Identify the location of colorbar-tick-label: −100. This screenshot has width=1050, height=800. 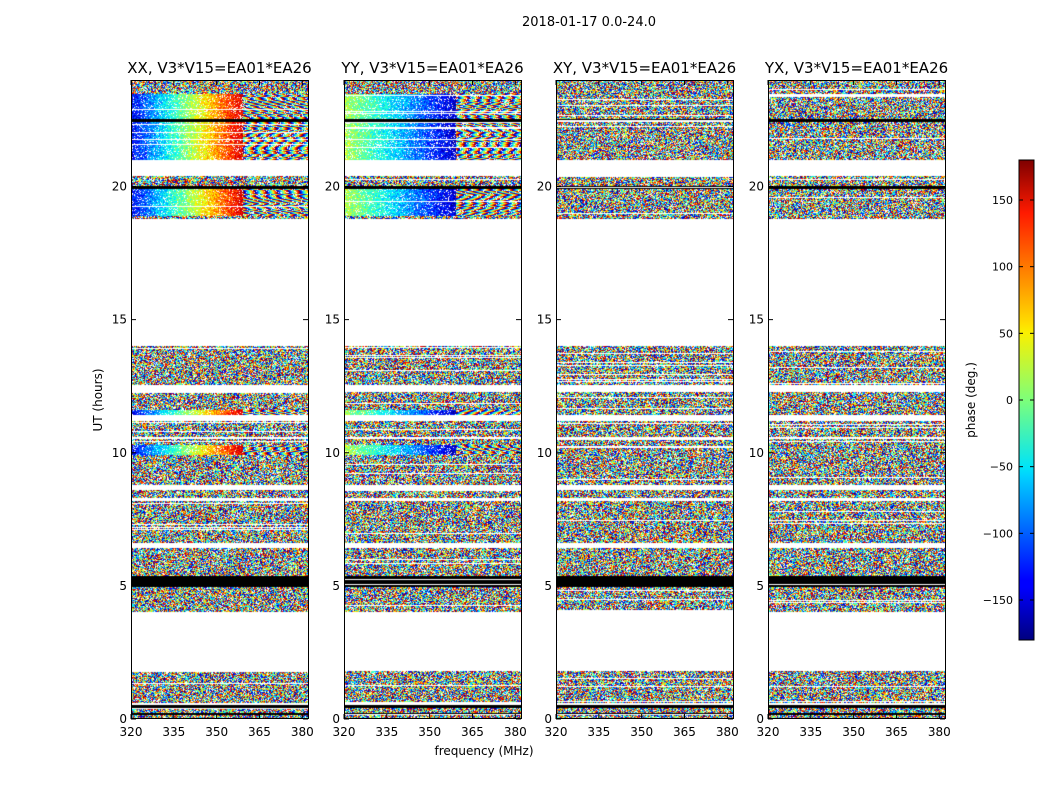
(998, 533).